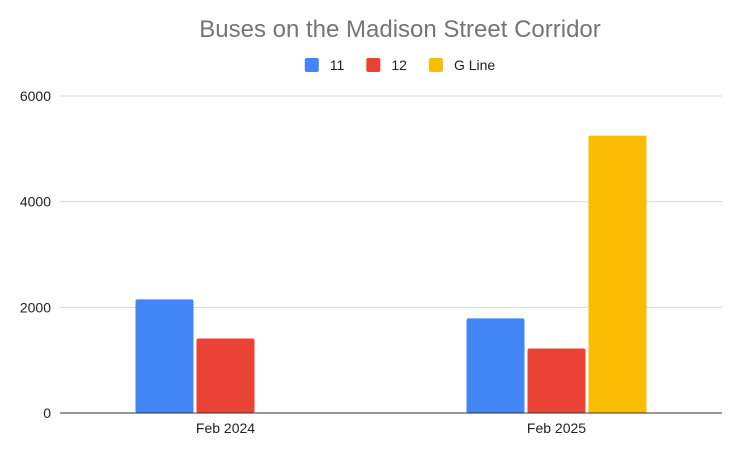 The height and width of the screenshot is (450, 739). Describe the element at coordinates (35, 96) in the screenshot. I see `y-tick-label: 6000` at that location.